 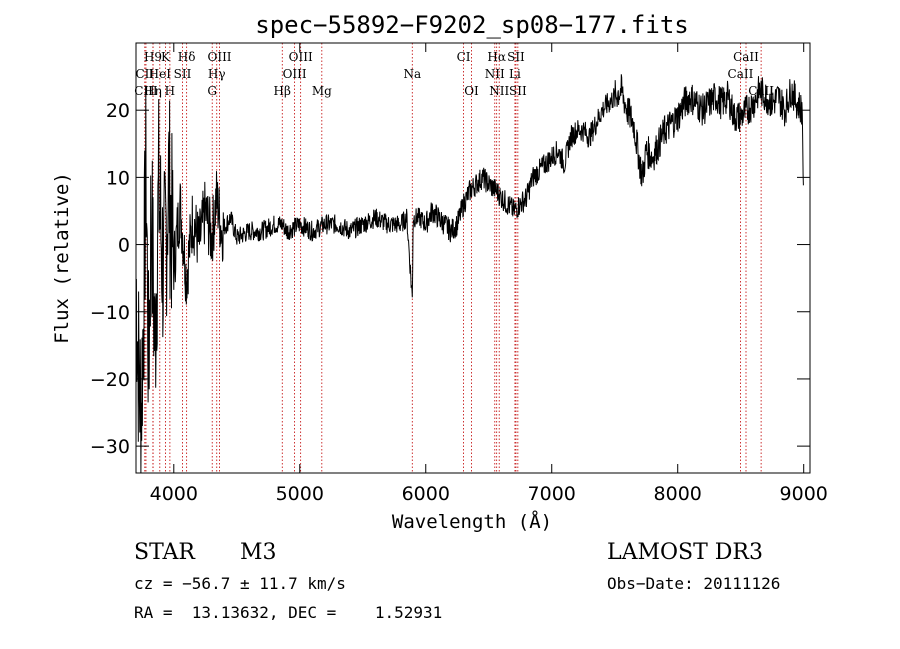 What do you see at coordinates (62, 258) in the screenshot?
I see `y-axis-label: Flux (relative)` at bounding box center [62, 258].